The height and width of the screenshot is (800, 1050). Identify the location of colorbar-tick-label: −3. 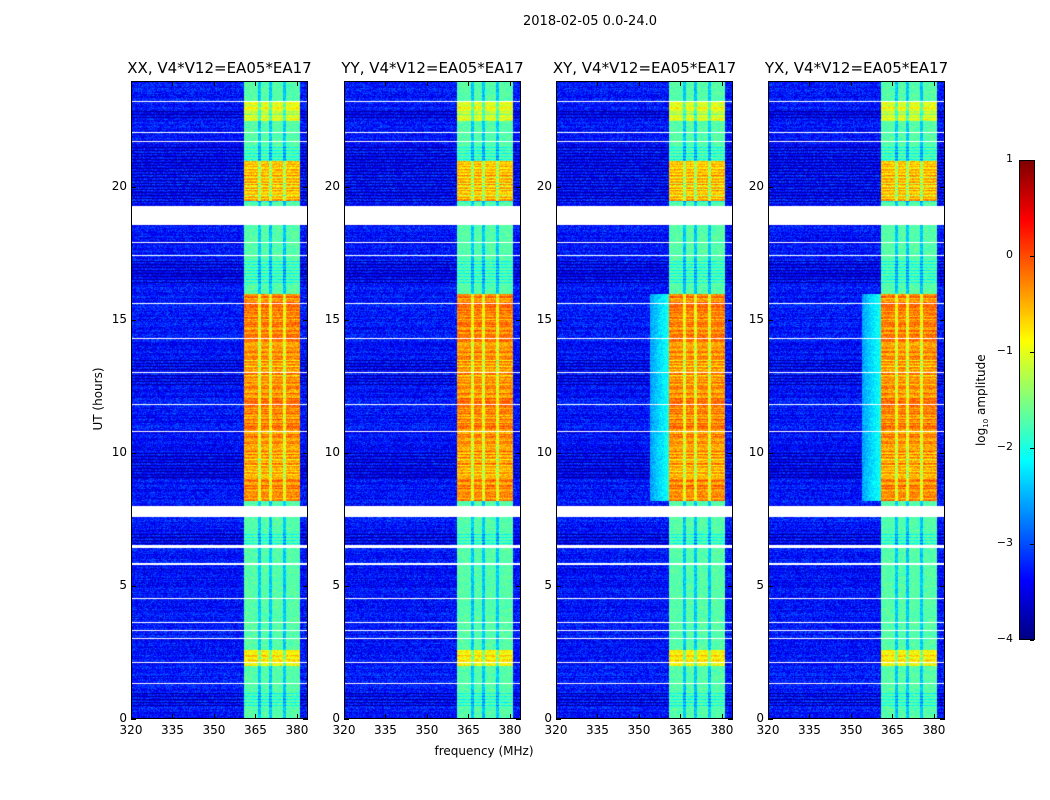
(1004, 542).